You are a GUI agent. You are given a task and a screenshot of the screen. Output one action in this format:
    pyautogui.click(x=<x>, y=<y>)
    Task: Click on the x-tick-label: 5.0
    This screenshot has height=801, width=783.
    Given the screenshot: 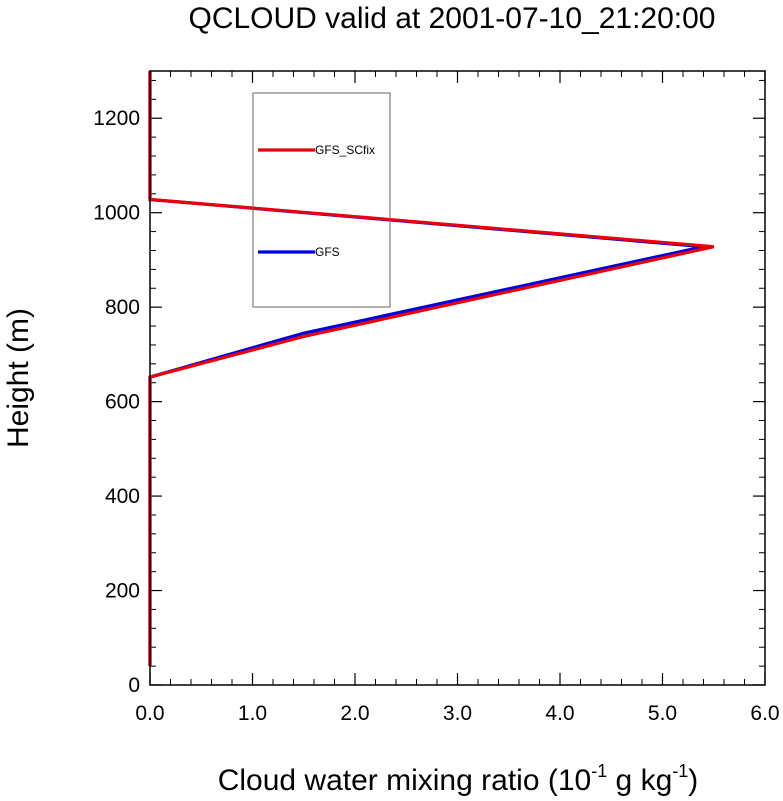 What is the action you would take?
    pyautogui.click(x=662, y=713)
    